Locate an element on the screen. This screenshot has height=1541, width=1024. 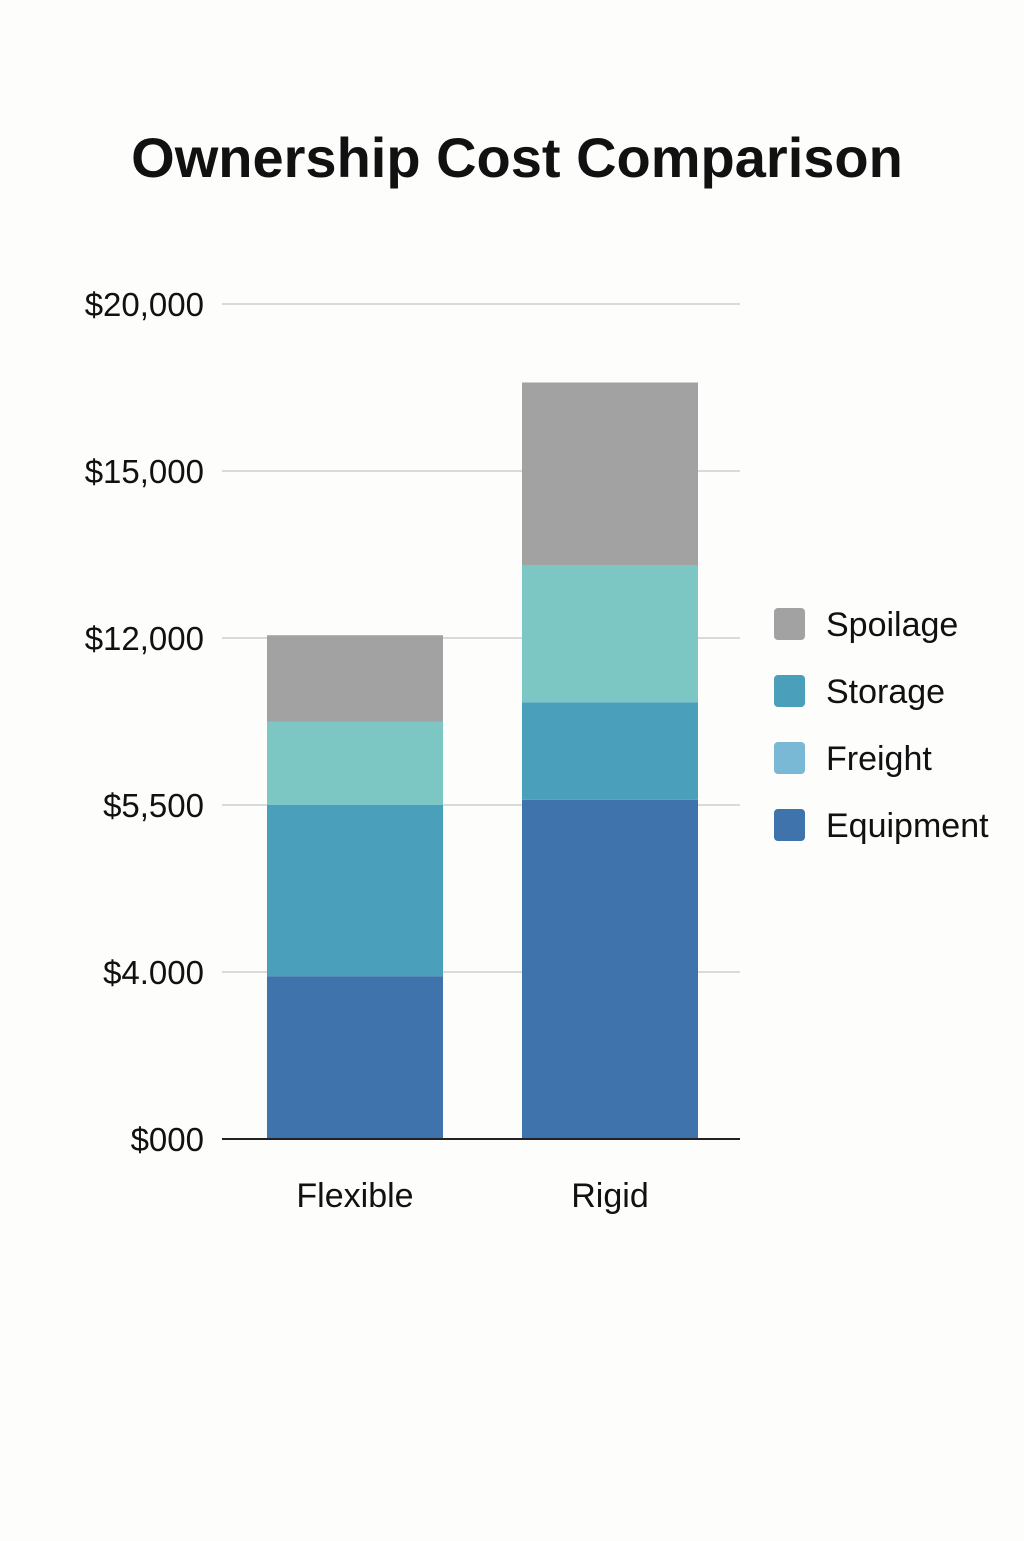
y-tick-label: $20,000 is located at coordinates (144, 304).